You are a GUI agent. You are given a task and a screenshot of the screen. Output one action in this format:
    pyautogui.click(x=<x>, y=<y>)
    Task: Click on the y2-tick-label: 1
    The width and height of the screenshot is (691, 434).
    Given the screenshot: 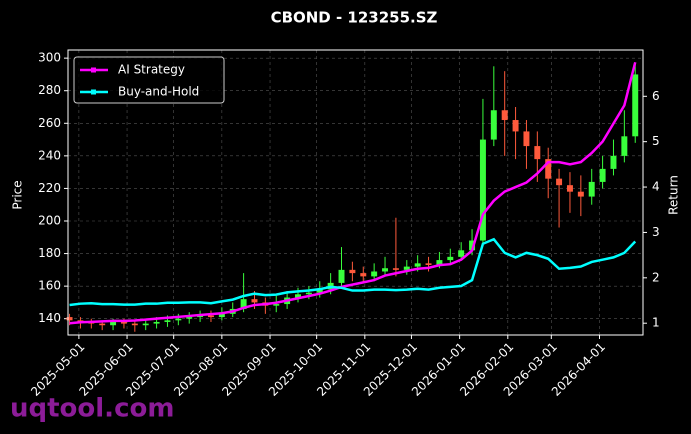 What is the action you would take?
    pyautogui.click(x=656, y=323)
    